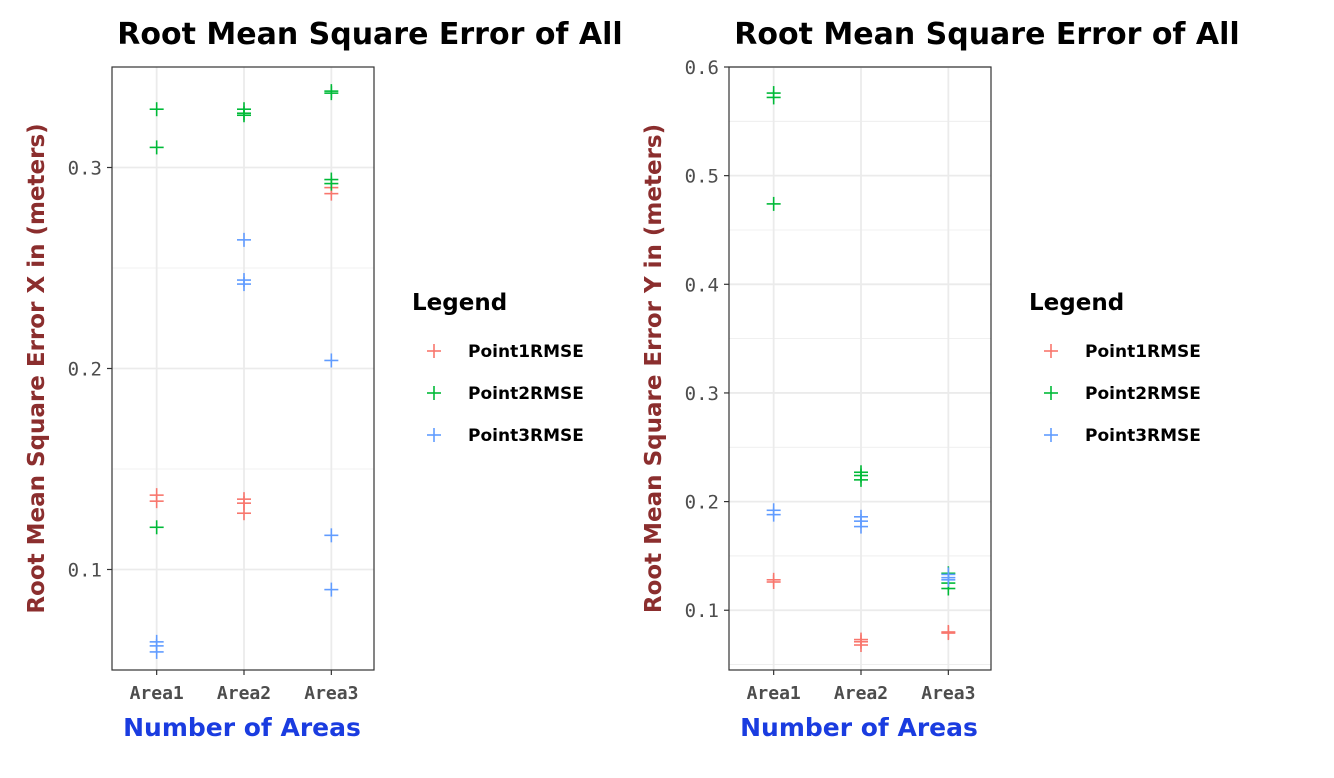  I want to click on y-axis-title: Root Mean Square Error X in (meters), so click(37, 368).